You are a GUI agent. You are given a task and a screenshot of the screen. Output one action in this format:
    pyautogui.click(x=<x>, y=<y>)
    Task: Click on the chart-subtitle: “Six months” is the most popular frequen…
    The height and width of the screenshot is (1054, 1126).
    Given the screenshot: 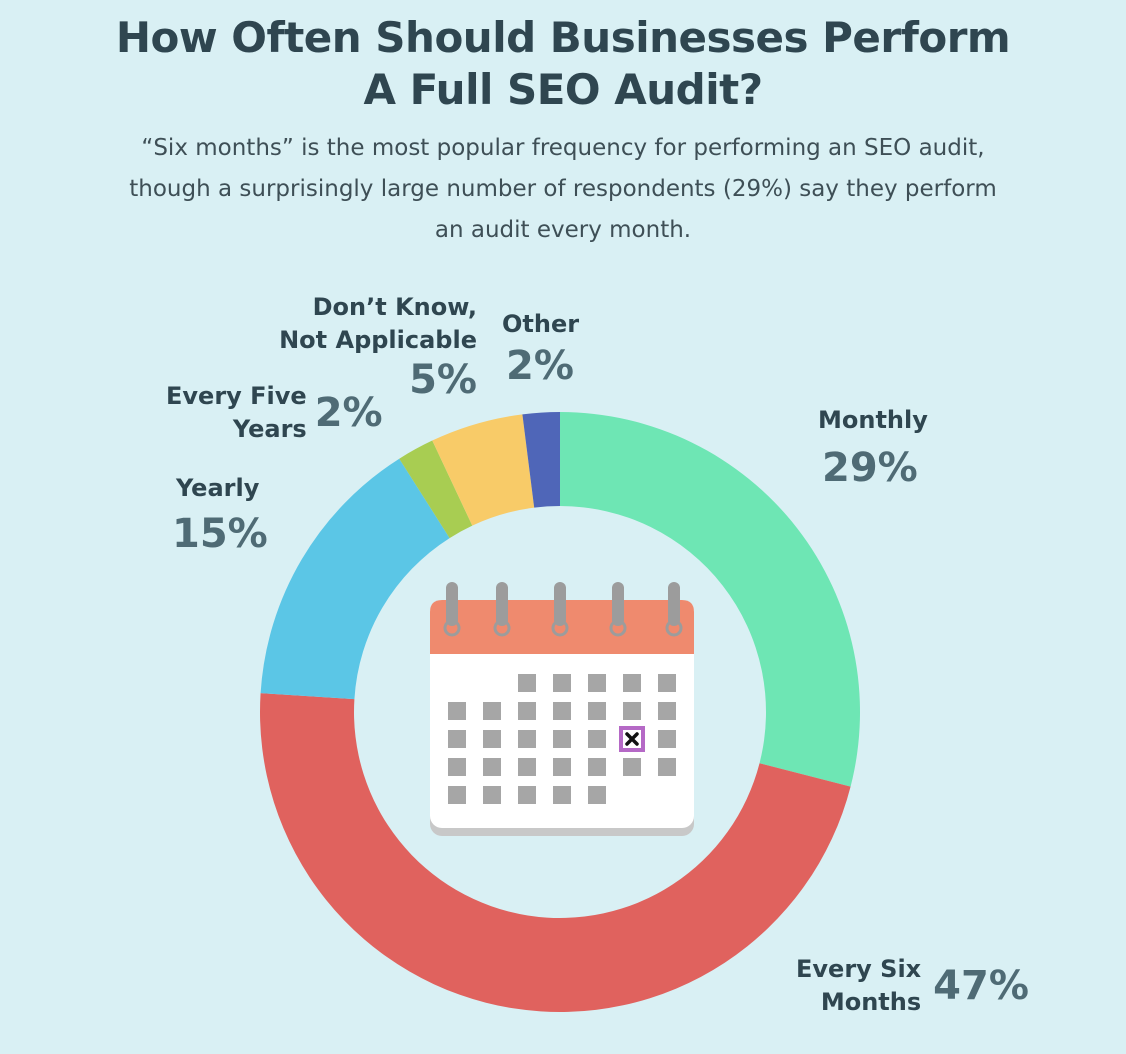 What is the action you would take?
    pyautogui.click(x=563, y=189)
    